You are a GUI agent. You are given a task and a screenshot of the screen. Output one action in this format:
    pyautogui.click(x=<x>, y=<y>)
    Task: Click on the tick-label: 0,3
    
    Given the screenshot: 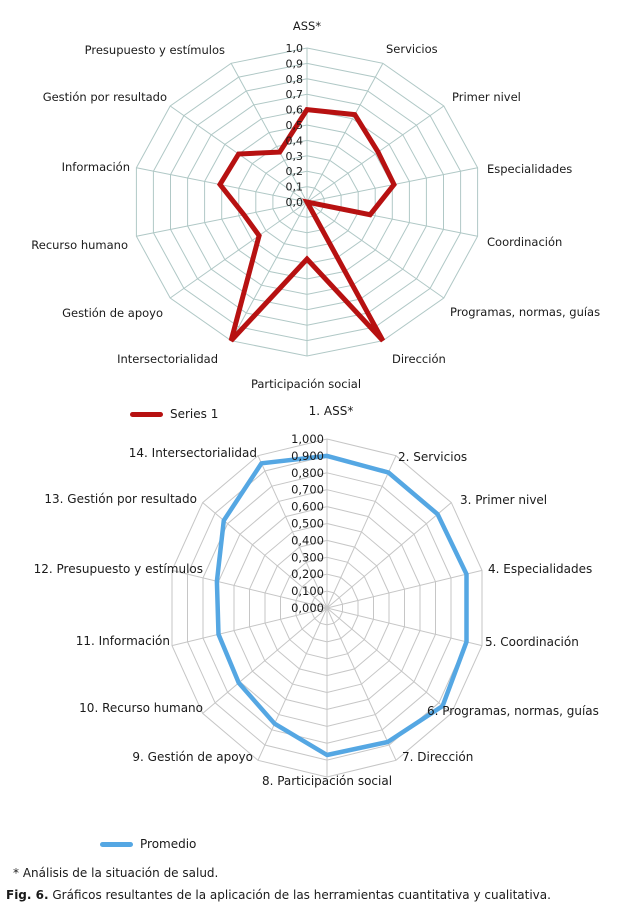 What is the action you would take?
    pyautogui.click(x=295, y=156)
    